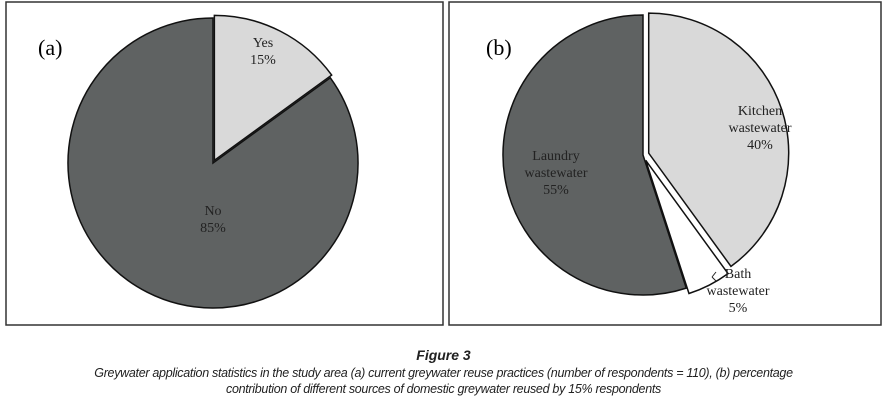  What do you see at coordinates (738, 308) in the screenshot?
I see `slice-label: 5%` at bounding box center [738, 308].